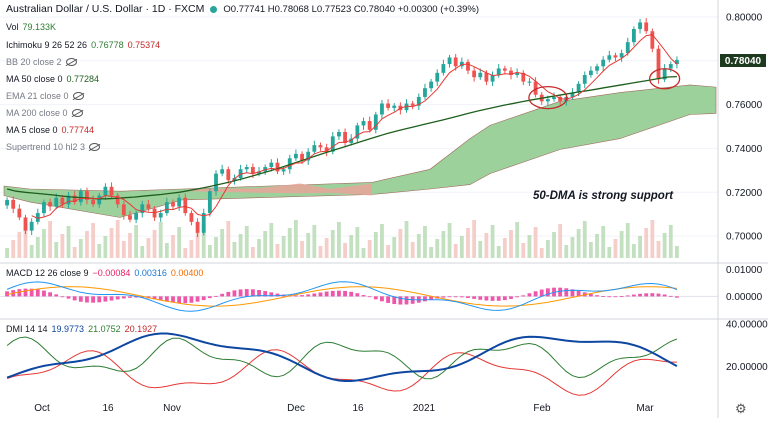 The width and height of the screenshot is (768, 423). What do you see at coordinates (542, 408) in the screenshot?
I see `time-tick-label: Feb` at bounding box center [542, 408].